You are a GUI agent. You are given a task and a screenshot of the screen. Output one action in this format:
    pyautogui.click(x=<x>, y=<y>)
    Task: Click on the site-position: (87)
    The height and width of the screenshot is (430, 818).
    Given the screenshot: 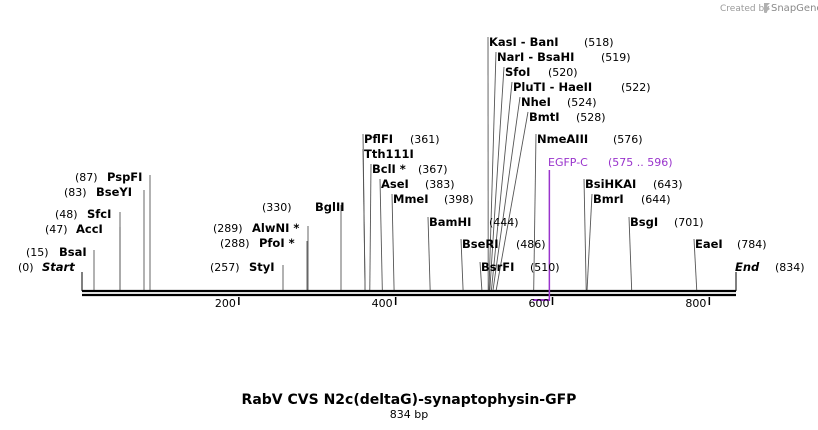 What is the action you would take?
    pyautogui.click(x=86, y=177)
    